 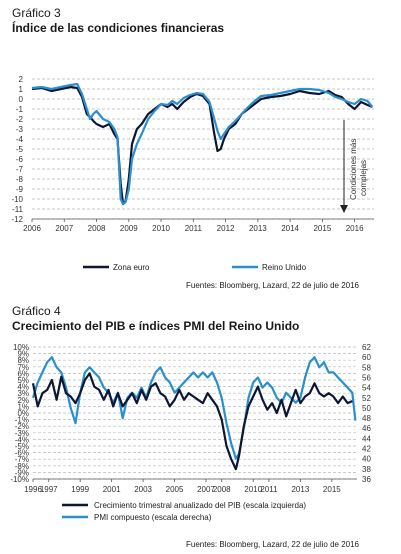 I want to click on x-tick-label: 2006, so click(x=32, y=228).